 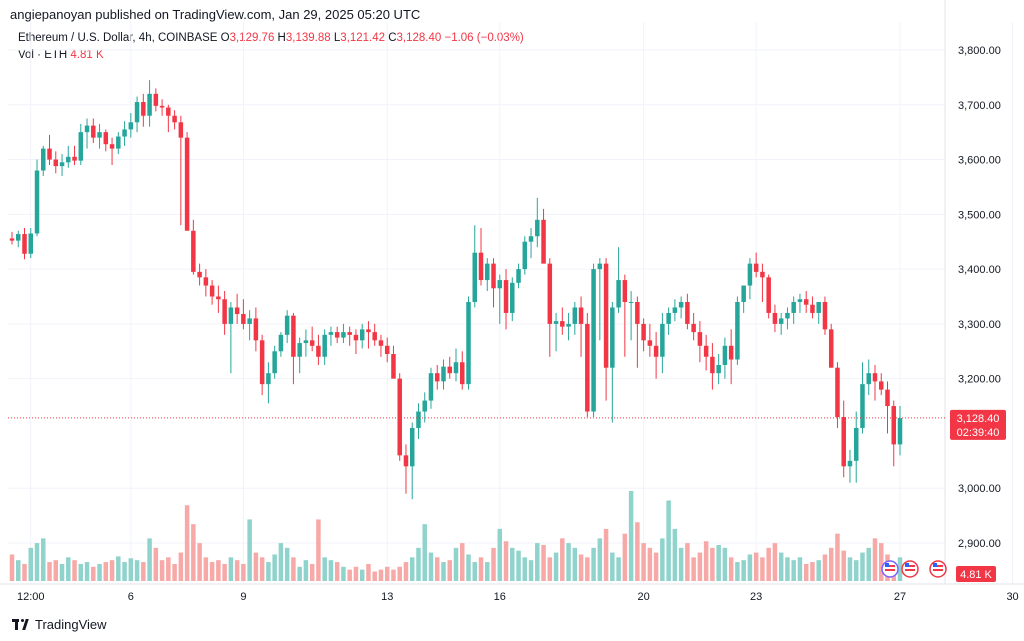 I want to click on tradingview-logo-icon, so click(x=21, y=624).